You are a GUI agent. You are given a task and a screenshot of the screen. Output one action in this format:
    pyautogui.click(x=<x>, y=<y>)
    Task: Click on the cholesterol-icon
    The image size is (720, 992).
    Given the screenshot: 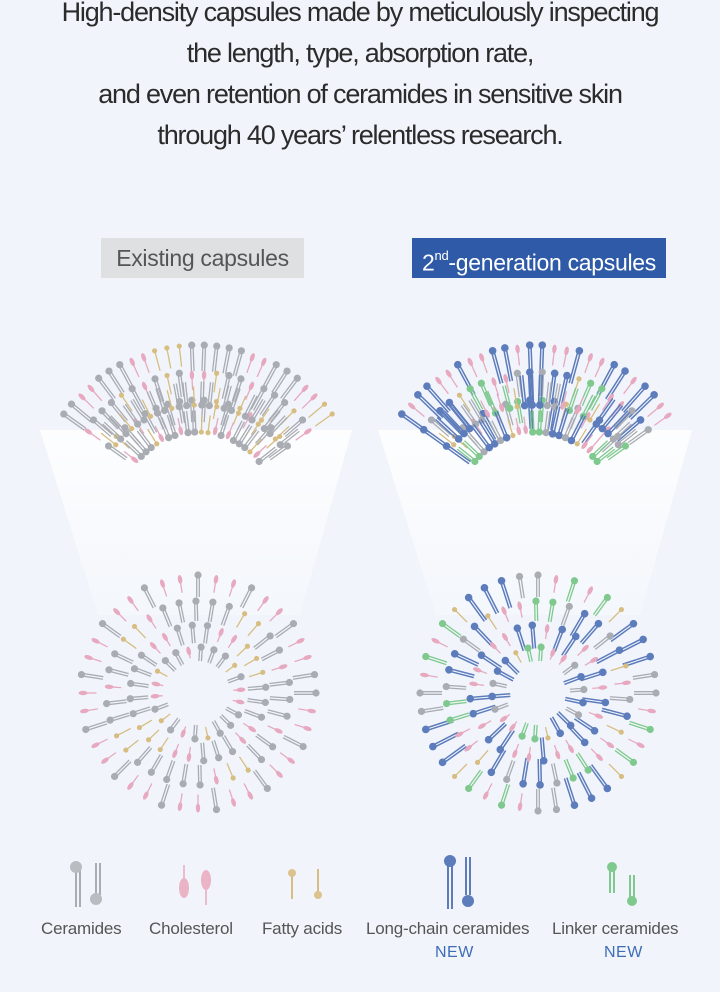 What is the action you would take?
    pyautogui.click(x=195, y=885)
    